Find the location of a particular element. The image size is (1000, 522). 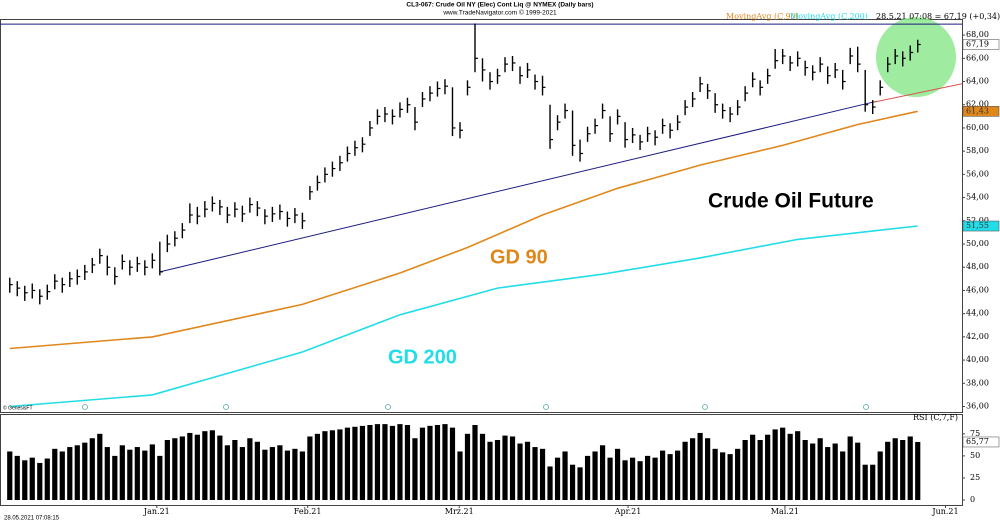

last-value-label: 61,43 is located at coordinates (977, 110).